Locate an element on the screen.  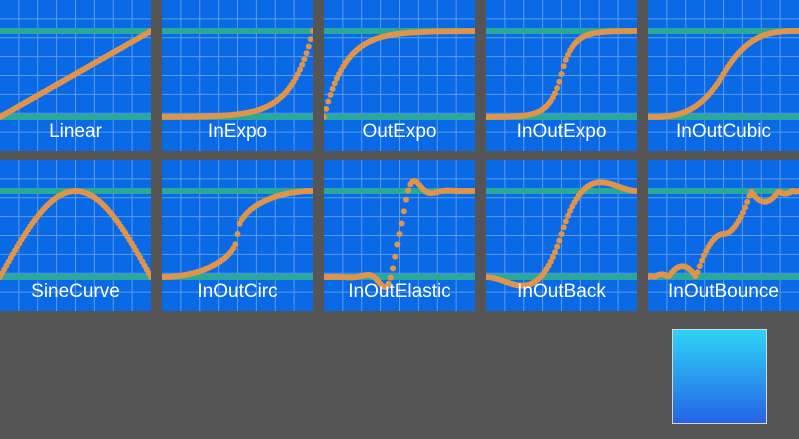
easing-tile-inOutElastic: InOutElastic is located at coordinates (399, 235).